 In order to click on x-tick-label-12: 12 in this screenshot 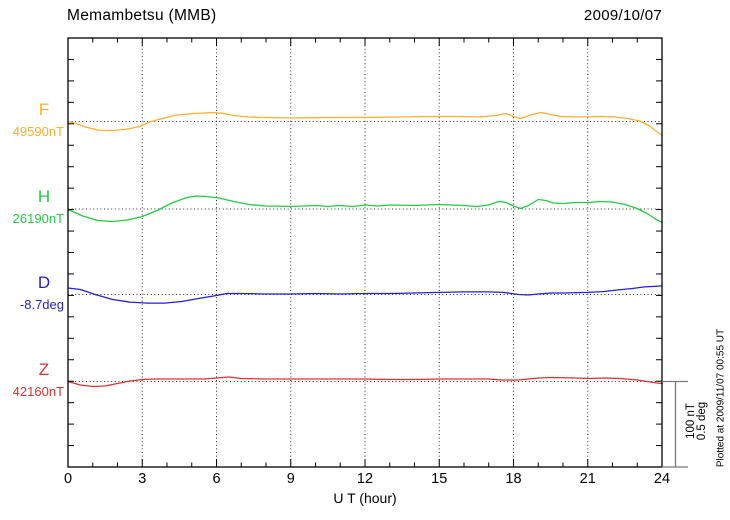, I will do `click(365, 479)`.